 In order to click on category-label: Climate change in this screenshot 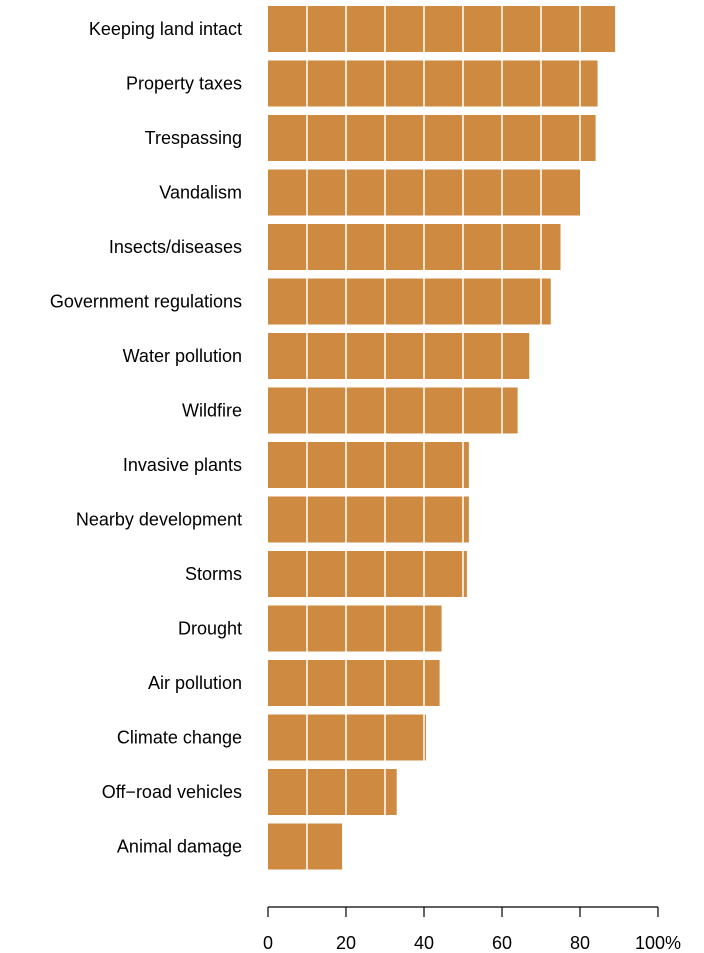, I will do `click(179, 738)`.